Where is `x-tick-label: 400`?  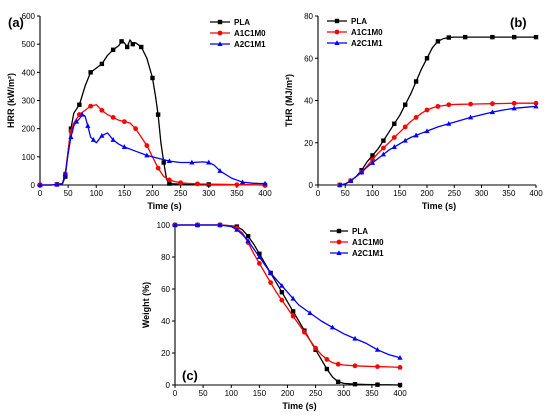 x-tick-label: 400 is located at coordinates (536, 193).